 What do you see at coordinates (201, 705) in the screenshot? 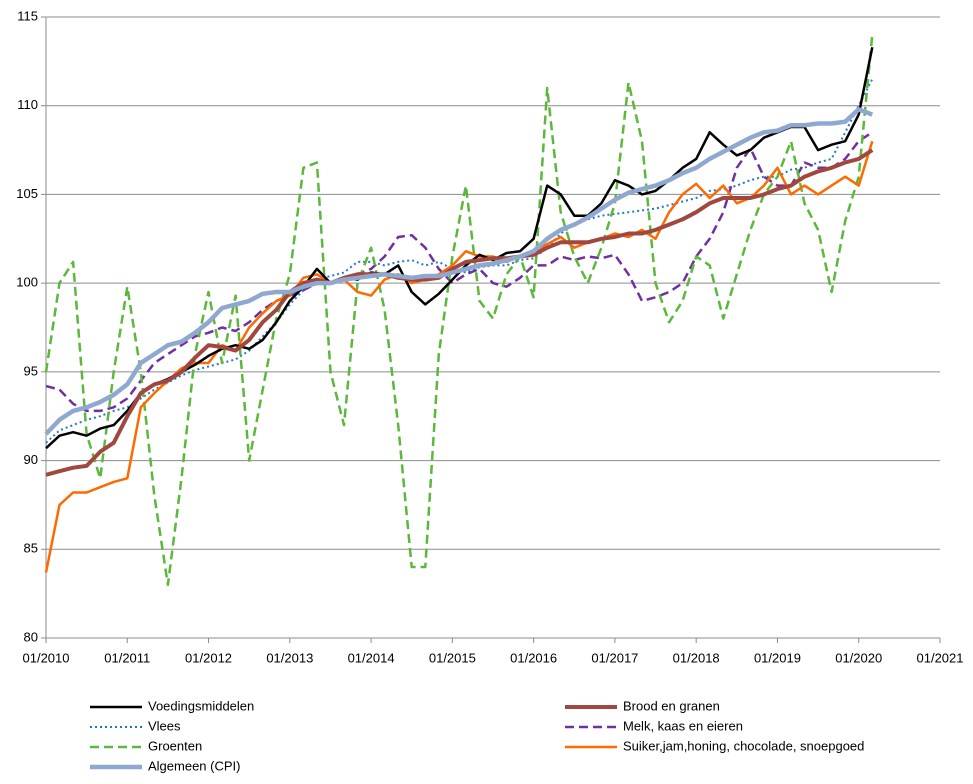
I see `legend-label: Voedingsmiddelen` at bounding box center [201, 705].